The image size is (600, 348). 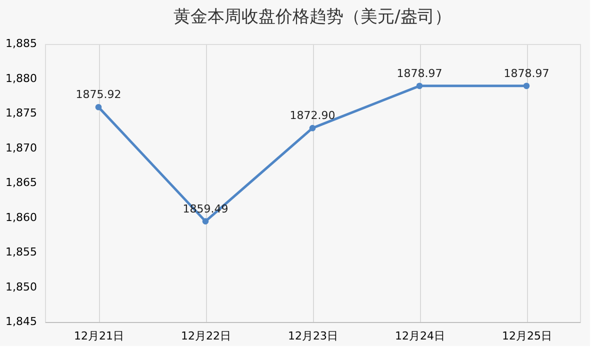 What do you see at coordinates (21, 321) in the screenshot?
I see `y-tick-label: 1,845` at bounding box center [21, 321].